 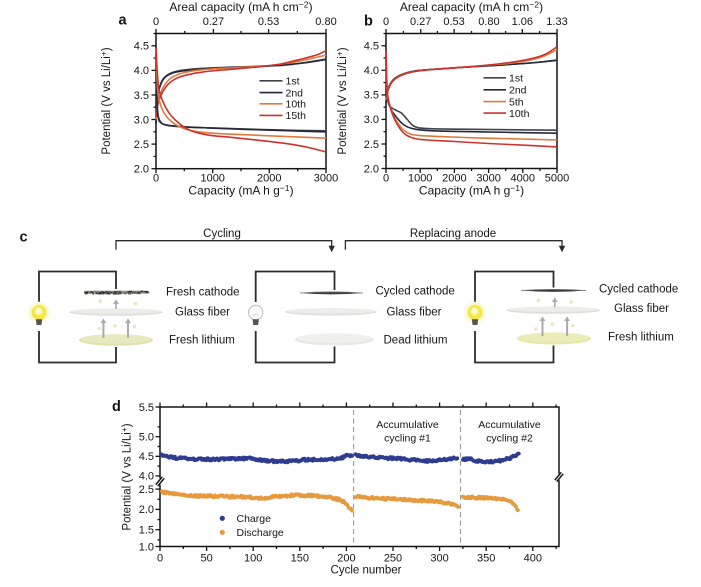 What do you see at coordinates (222, 234) in the screenshot?
I see `svg-text: Cycling` at bounding box center [222, 234].